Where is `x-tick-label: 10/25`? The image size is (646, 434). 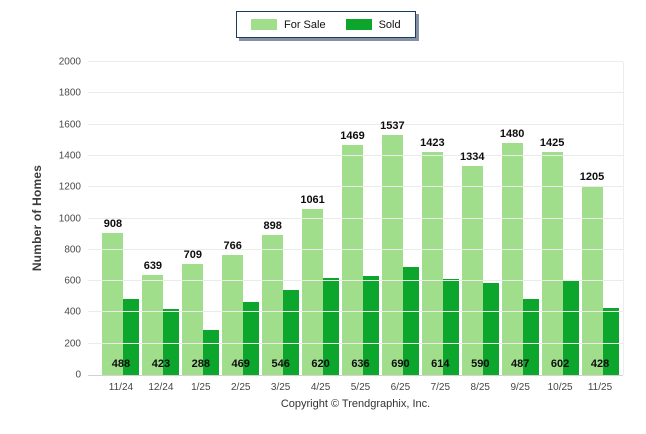
x-tick-label: 10/25 is located at coordinates (560, 387).